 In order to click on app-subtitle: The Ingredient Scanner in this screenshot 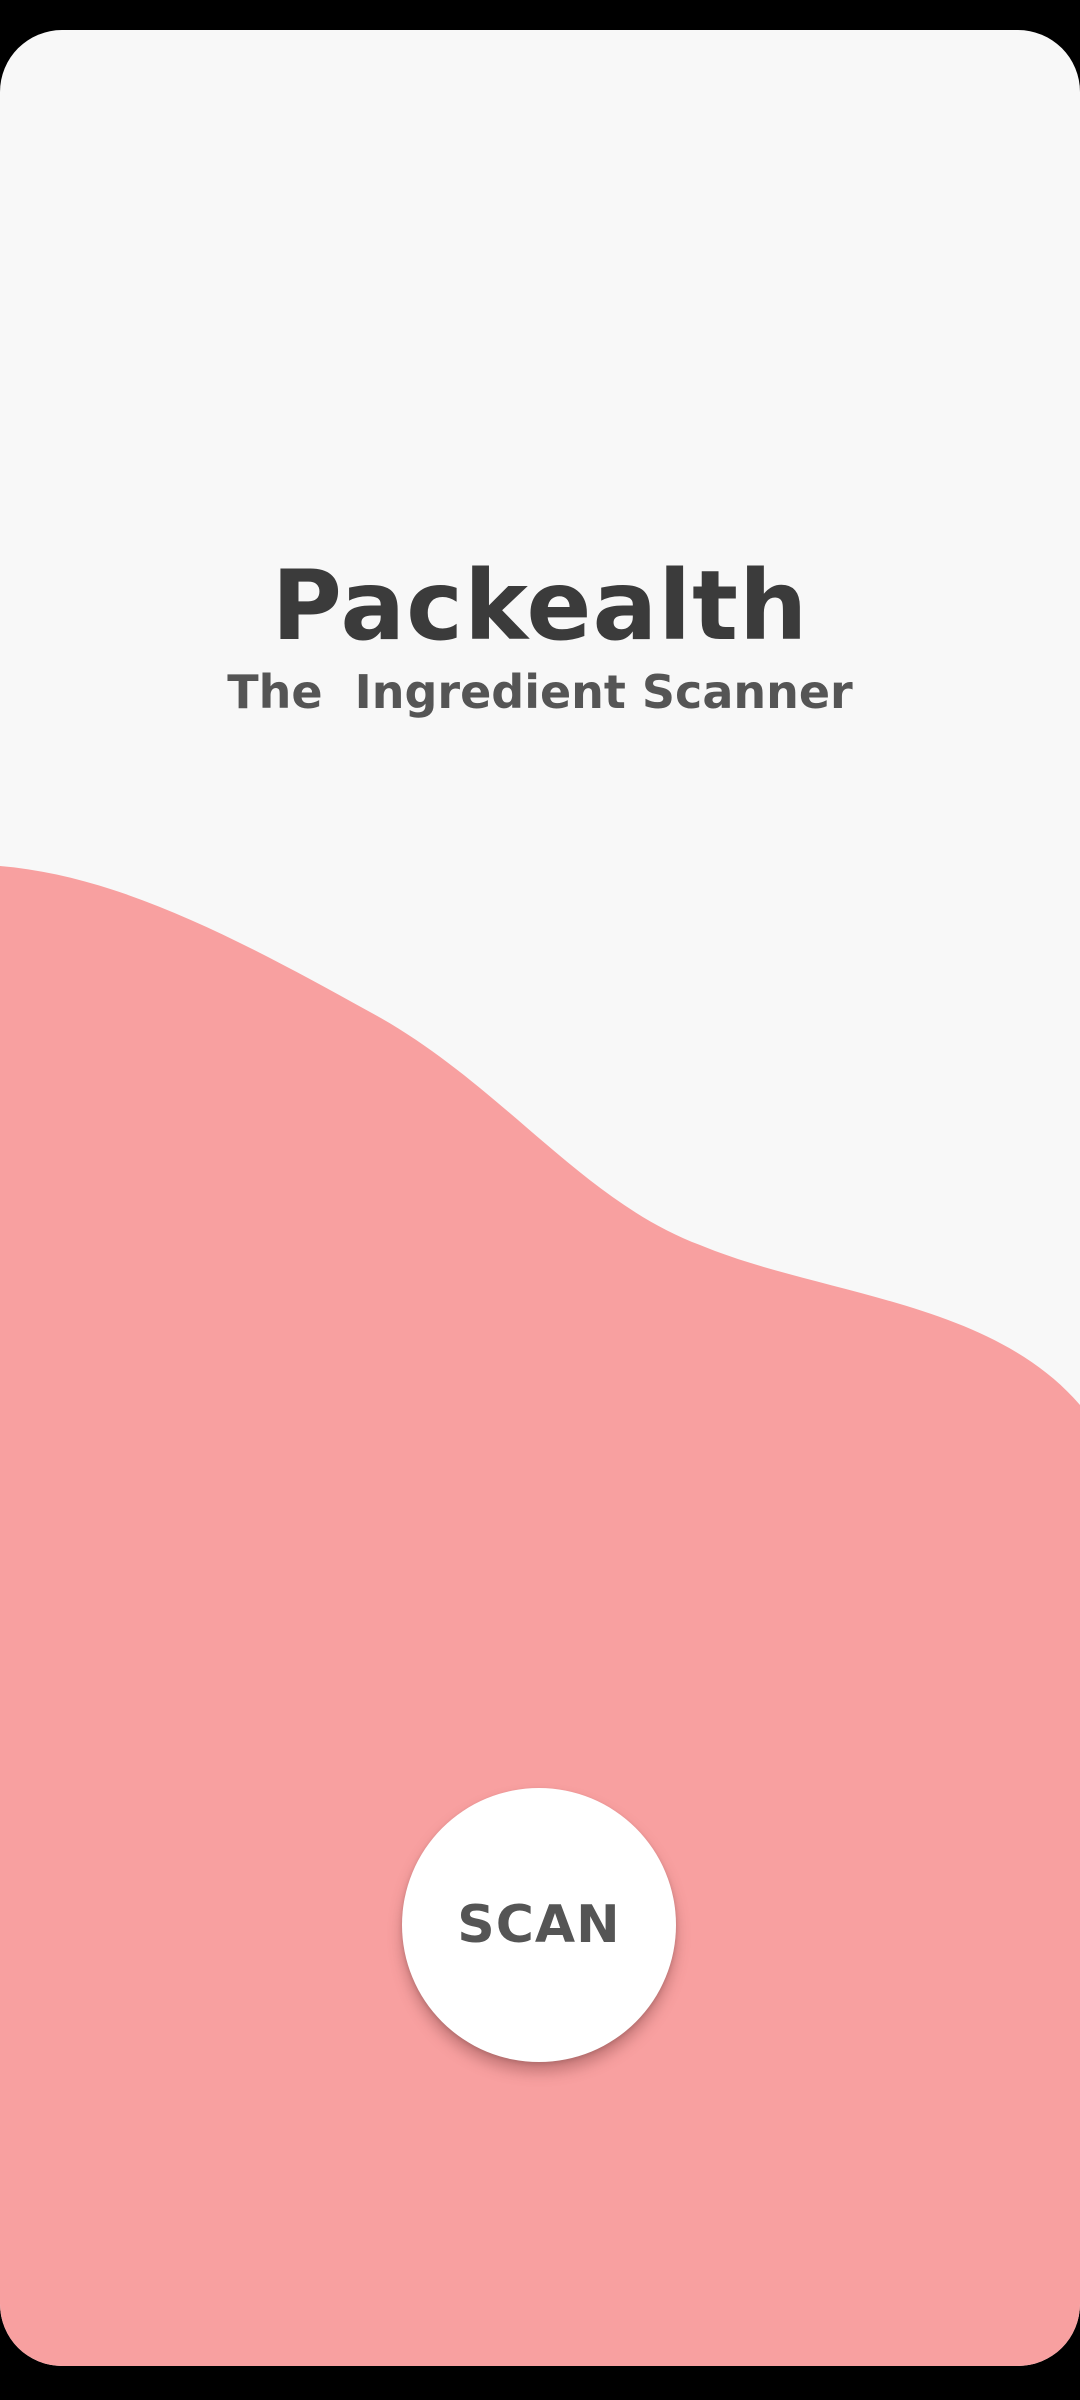, I will do `click(540, 692)`.